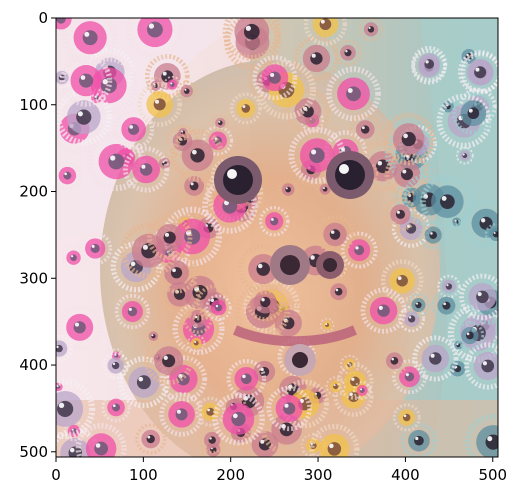 Image resolution: width=522 pixels, height=503 pixels. What do you see at coordinates (295, 350) in the screenshot?
I see `mouth-feature` at bounding box center [295, 350].